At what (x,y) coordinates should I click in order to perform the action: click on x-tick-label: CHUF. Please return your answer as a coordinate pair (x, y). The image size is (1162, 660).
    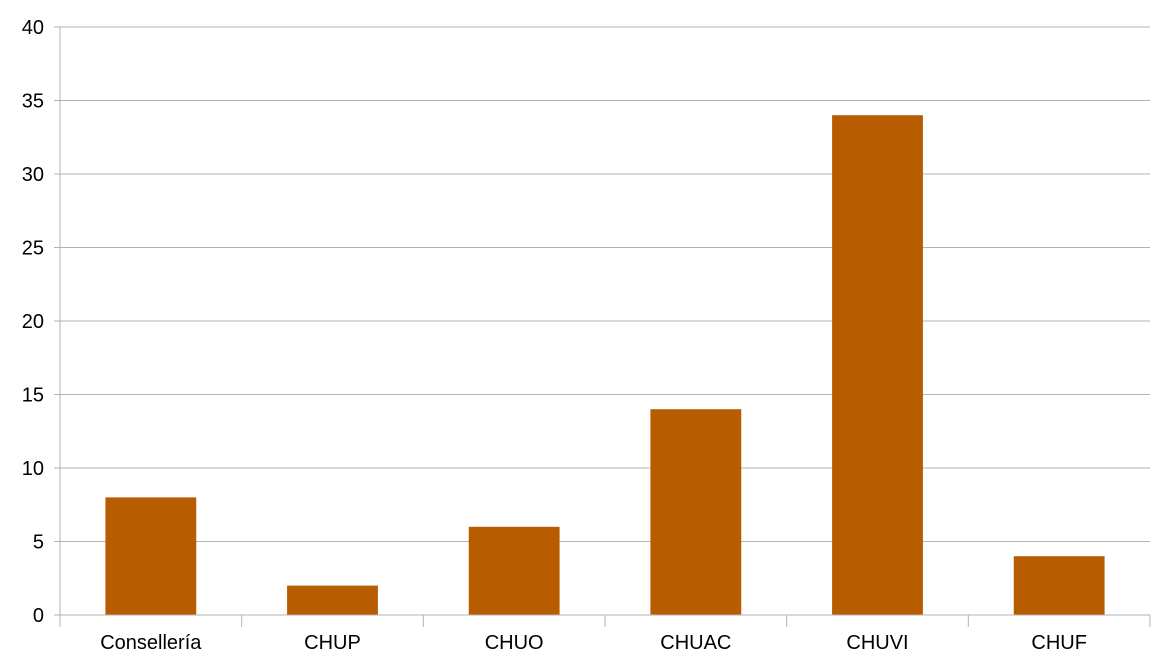
    Looking at the image, I should click on (1059, 643).